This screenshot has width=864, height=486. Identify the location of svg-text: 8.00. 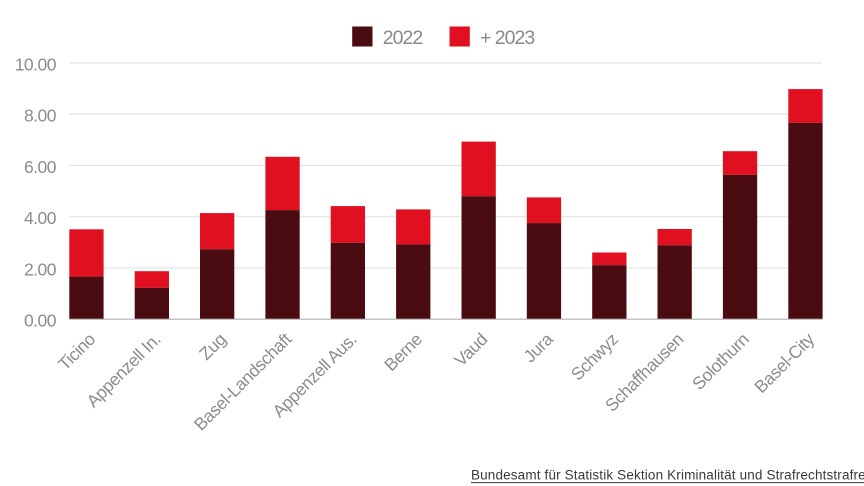
(40, 116).